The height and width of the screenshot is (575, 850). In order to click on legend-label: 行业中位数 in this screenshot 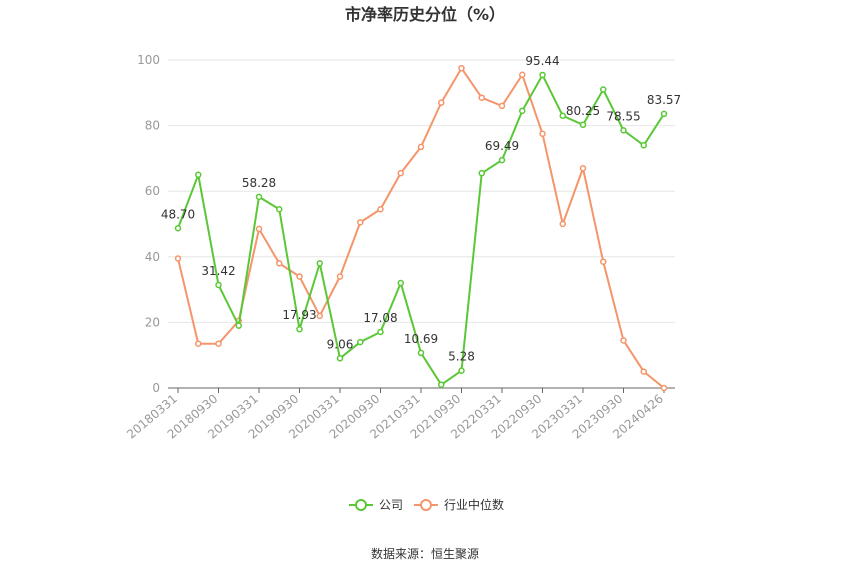, I will do `click(474, 504)`.